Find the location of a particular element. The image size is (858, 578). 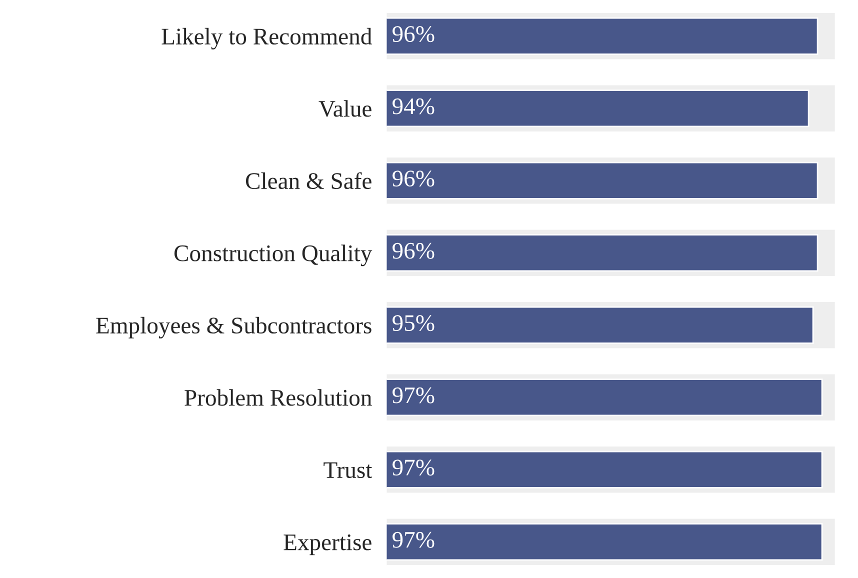

y-tick-label: Value is located at coordinates (345, 108).